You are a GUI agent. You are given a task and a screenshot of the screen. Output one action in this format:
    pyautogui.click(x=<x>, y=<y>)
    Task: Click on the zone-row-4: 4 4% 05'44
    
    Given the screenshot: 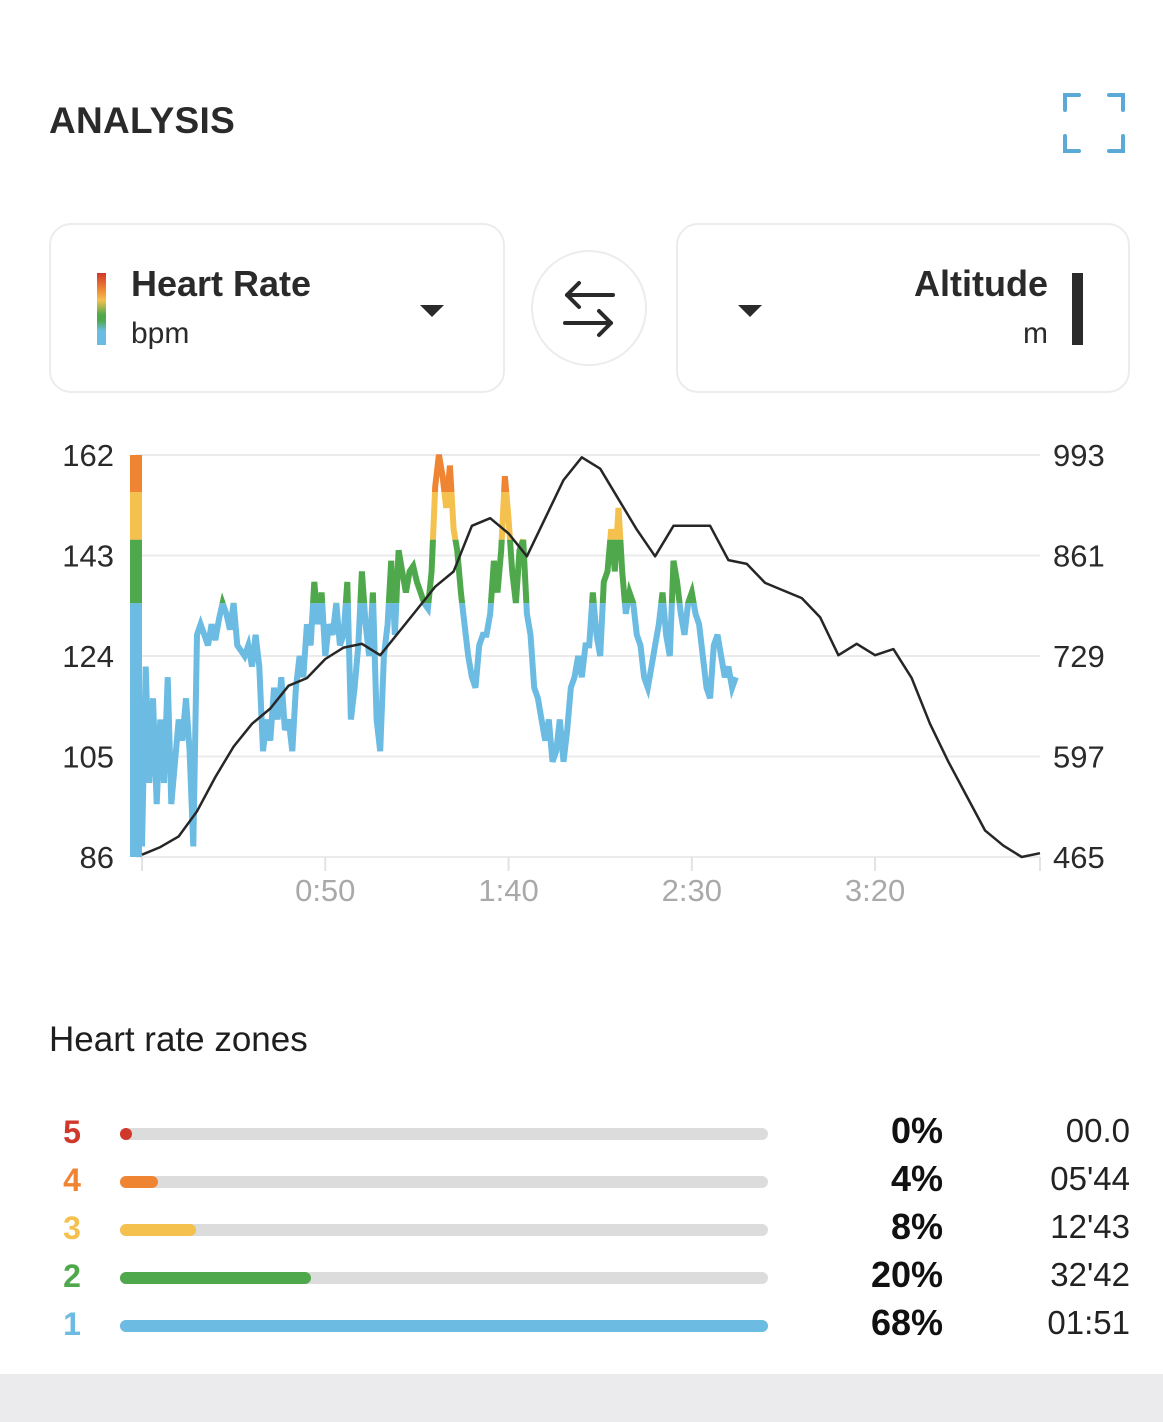 What is the action you would take?
    pyautogui.click(x=581, y=1180)
    